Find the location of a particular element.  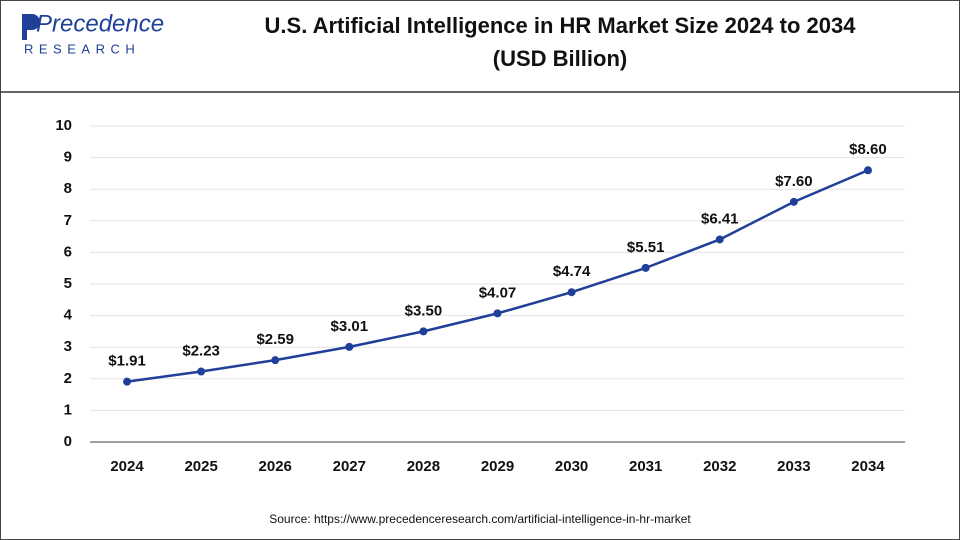

value-label: $8.60 is located at coordinates (868, 149).